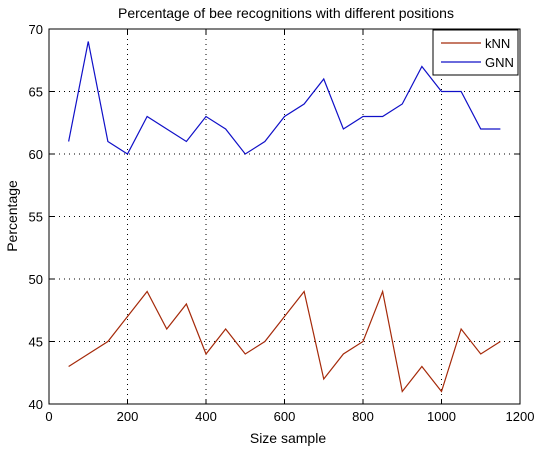 Image resolution: width=550 pixels, height=449 pixels. What do you see at coordinates (36, 342) in the screenshot?
I see `y-tick-label: 45` at bounding box center [36, 342].